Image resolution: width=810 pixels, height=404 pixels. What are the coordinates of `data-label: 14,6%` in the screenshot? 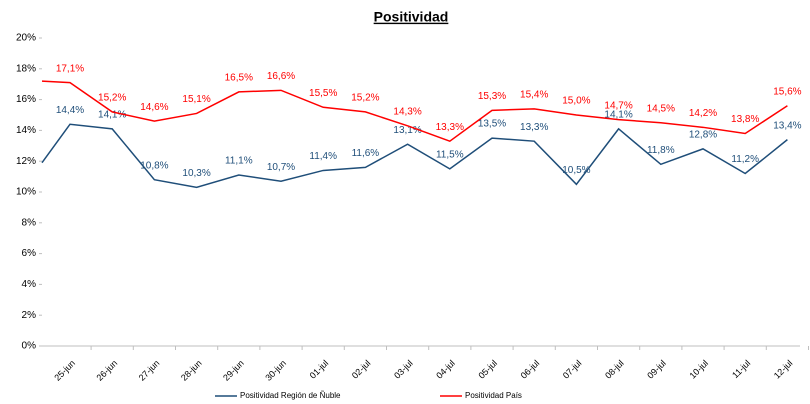 It's located at (154, 107).